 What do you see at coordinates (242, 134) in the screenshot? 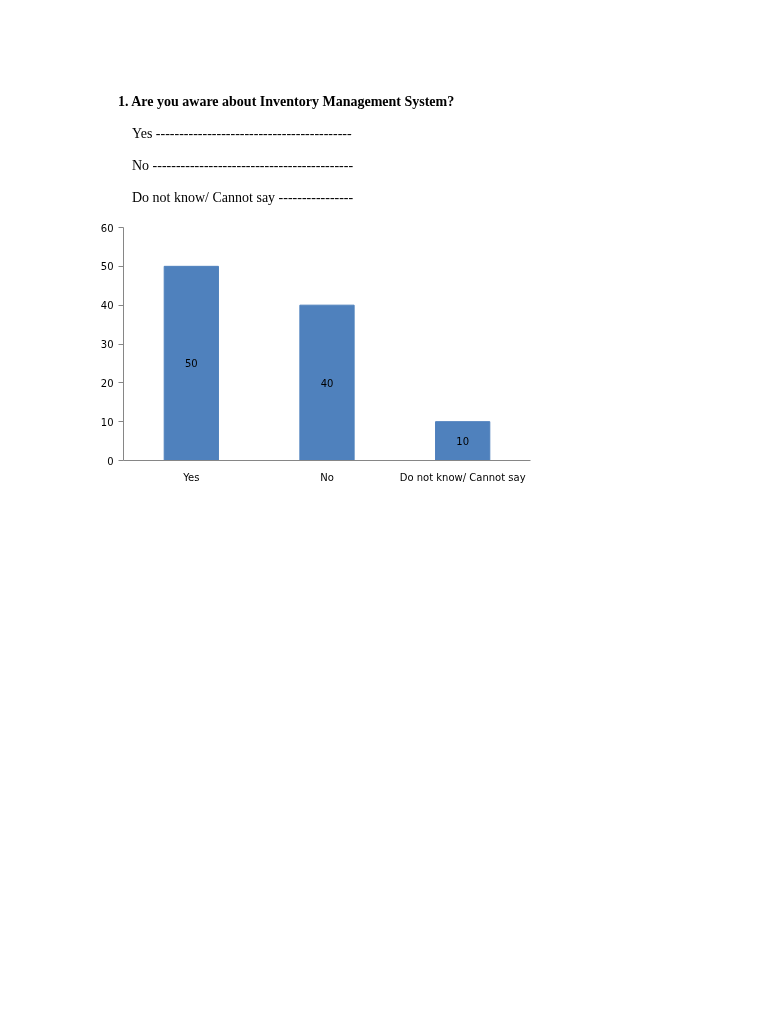
I see `text: Yes ------------------------------------------` at bounding box center [242, 134].